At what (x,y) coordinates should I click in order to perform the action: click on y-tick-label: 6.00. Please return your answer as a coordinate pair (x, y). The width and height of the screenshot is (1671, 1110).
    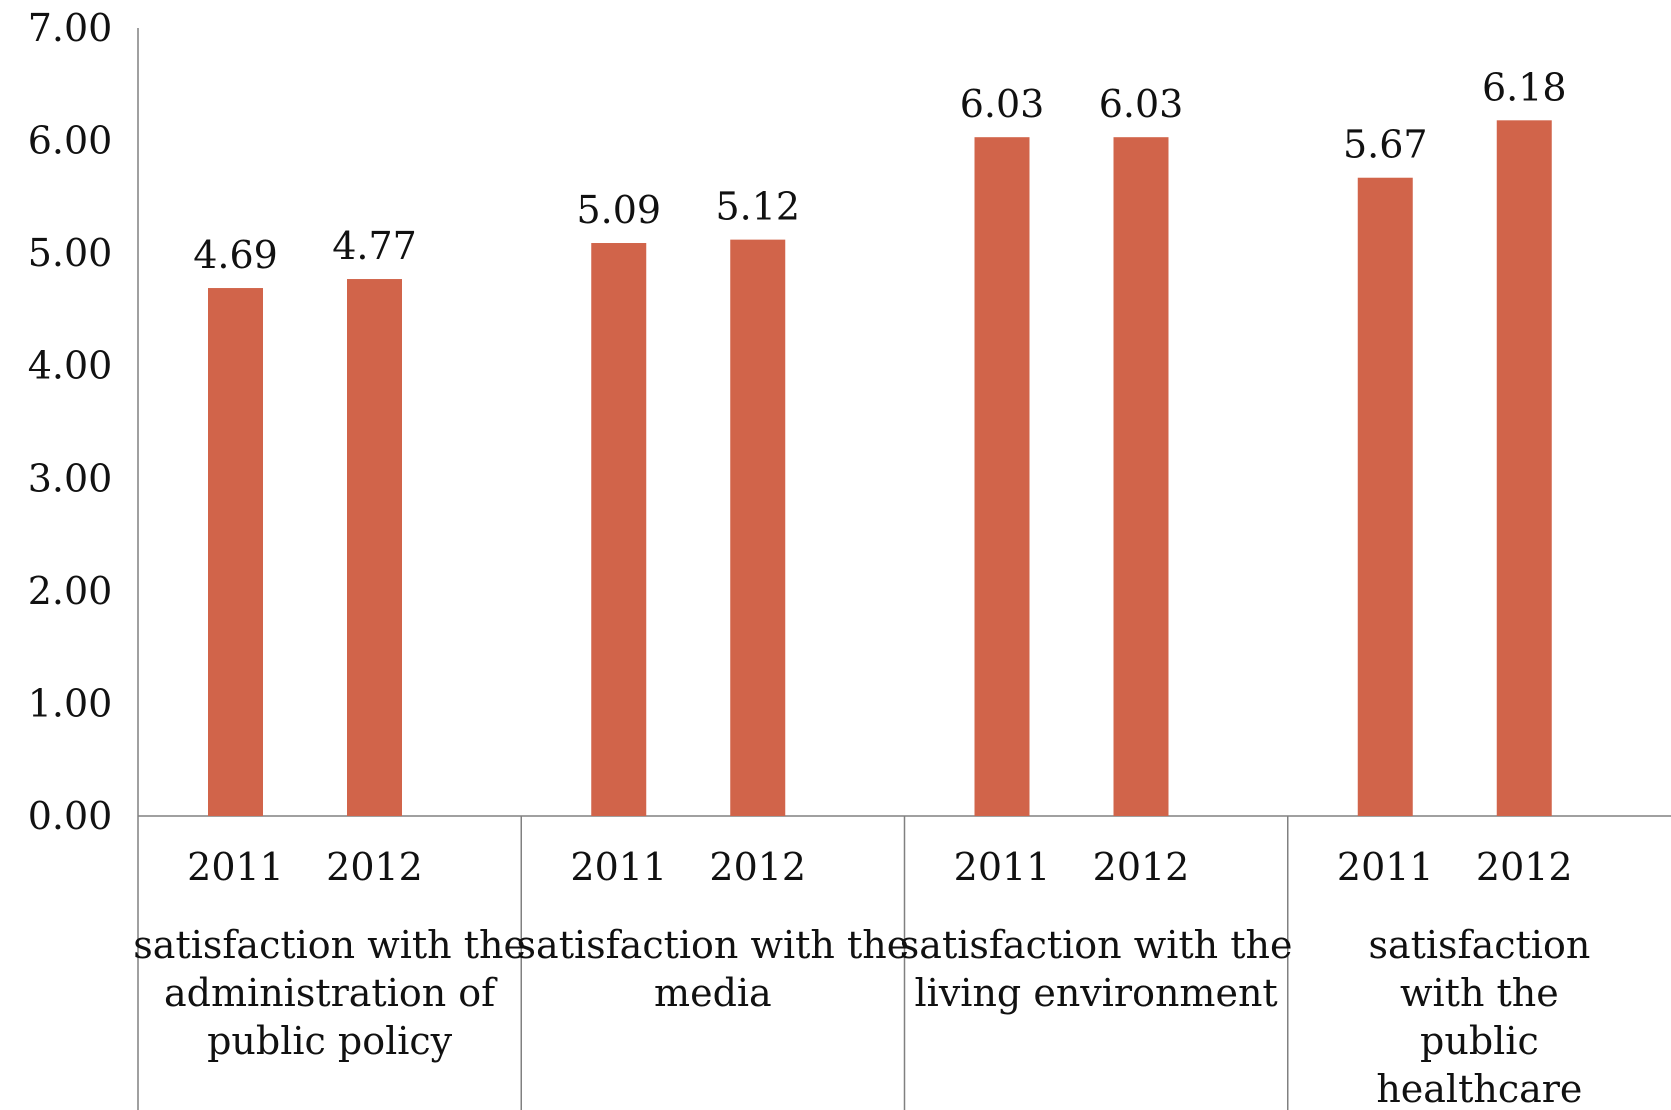
    Looking at the image, I should click on (70, 141).